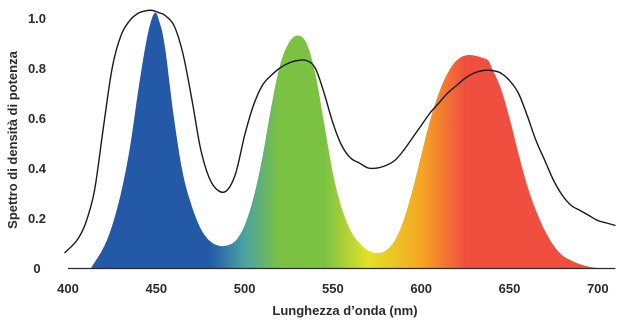 Image resolution: width=622 pixels, height=320 pixels. Describe the element at coordinates (68, 288) in the screenshot. I see `x-tick-label: 400` at that location.